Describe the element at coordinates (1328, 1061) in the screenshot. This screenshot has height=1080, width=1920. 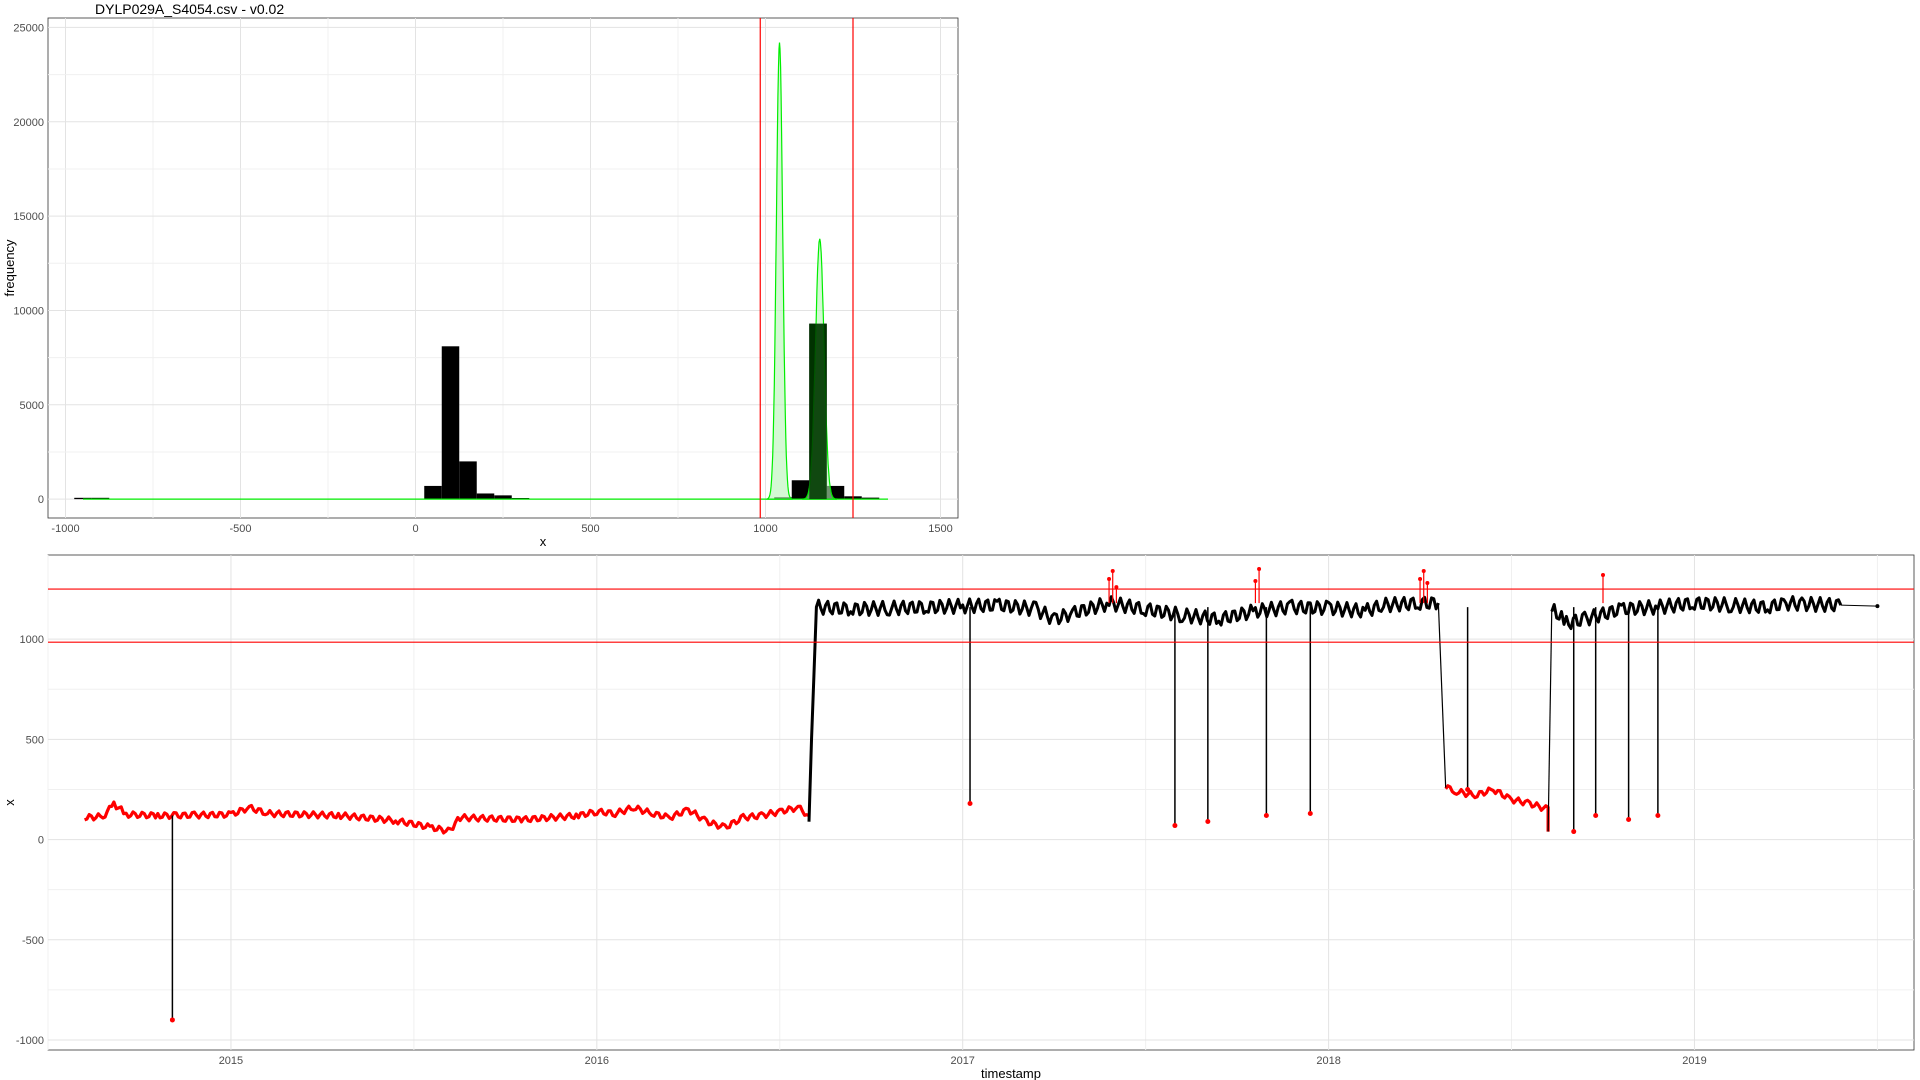
I see `ts-x-tick-label: 2018` at that location.